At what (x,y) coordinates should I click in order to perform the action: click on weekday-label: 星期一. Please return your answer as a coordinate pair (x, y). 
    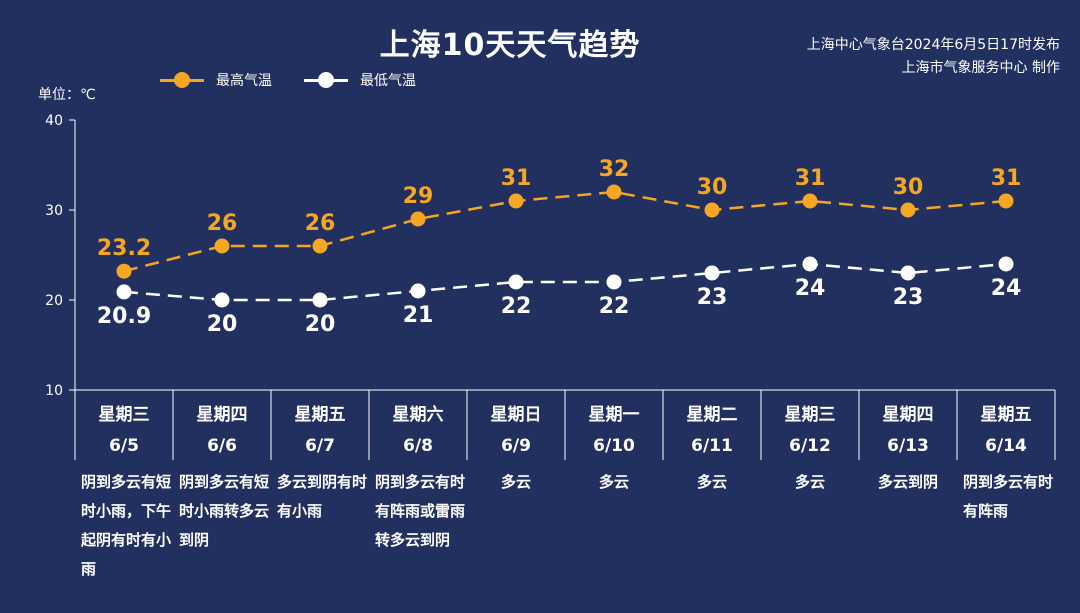
    Looking at the image, I should click on (614, 415).